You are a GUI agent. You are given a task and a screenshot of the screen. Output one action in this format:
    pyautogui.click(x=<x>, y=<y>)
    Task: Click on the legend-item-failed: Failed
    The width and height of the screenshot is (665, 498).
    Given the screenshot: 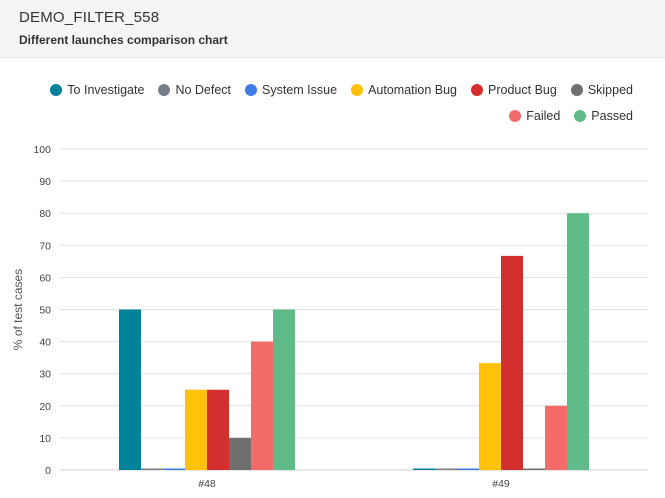 What is the action you would take?
    pyautogui.click(x=534, y=116)
    